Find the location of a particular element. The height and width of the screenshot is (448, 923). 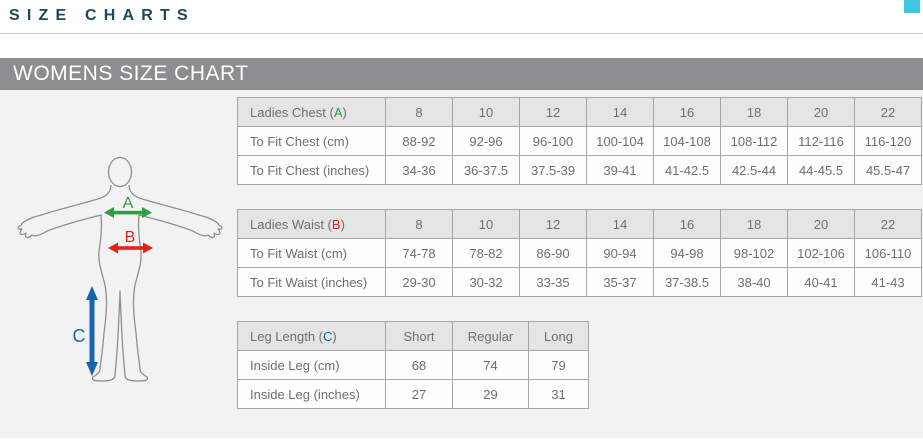

value-cell: 37-38.5 is located at coordinates (687, 282).